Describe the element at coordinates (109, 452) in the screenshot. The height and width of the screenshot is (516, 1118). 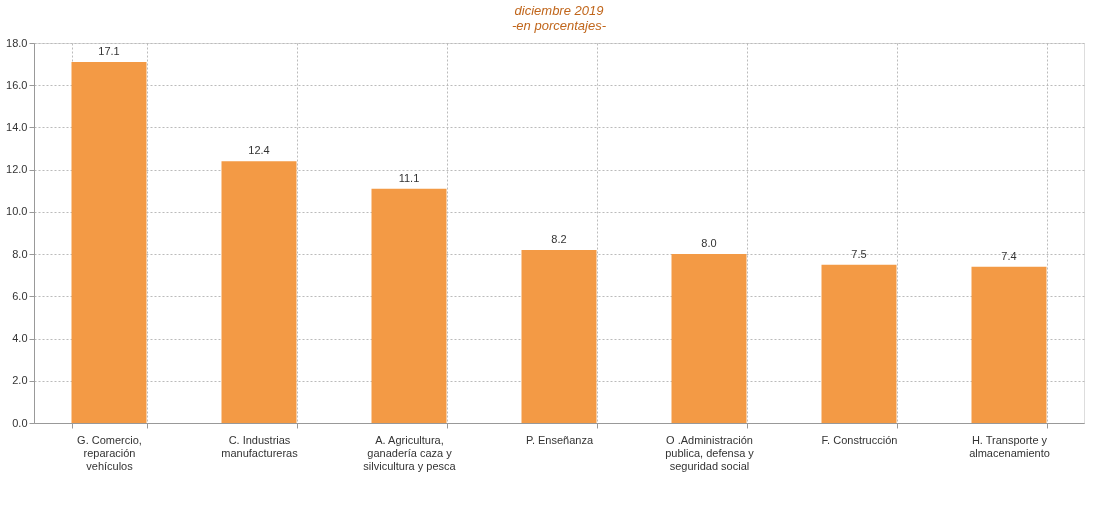
I see `x-tick-label: G. Comercio, reparación vehículos` at that location.